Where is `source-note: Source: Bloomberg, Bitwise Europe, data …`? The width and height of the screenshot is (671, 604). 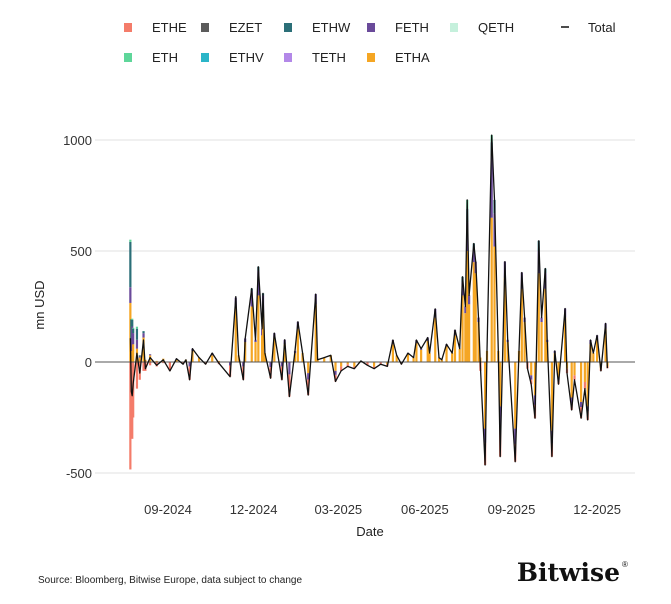
source-note: Source: Bloomberg, Bitwise Europe, data … is located at coordinates (170, 580).